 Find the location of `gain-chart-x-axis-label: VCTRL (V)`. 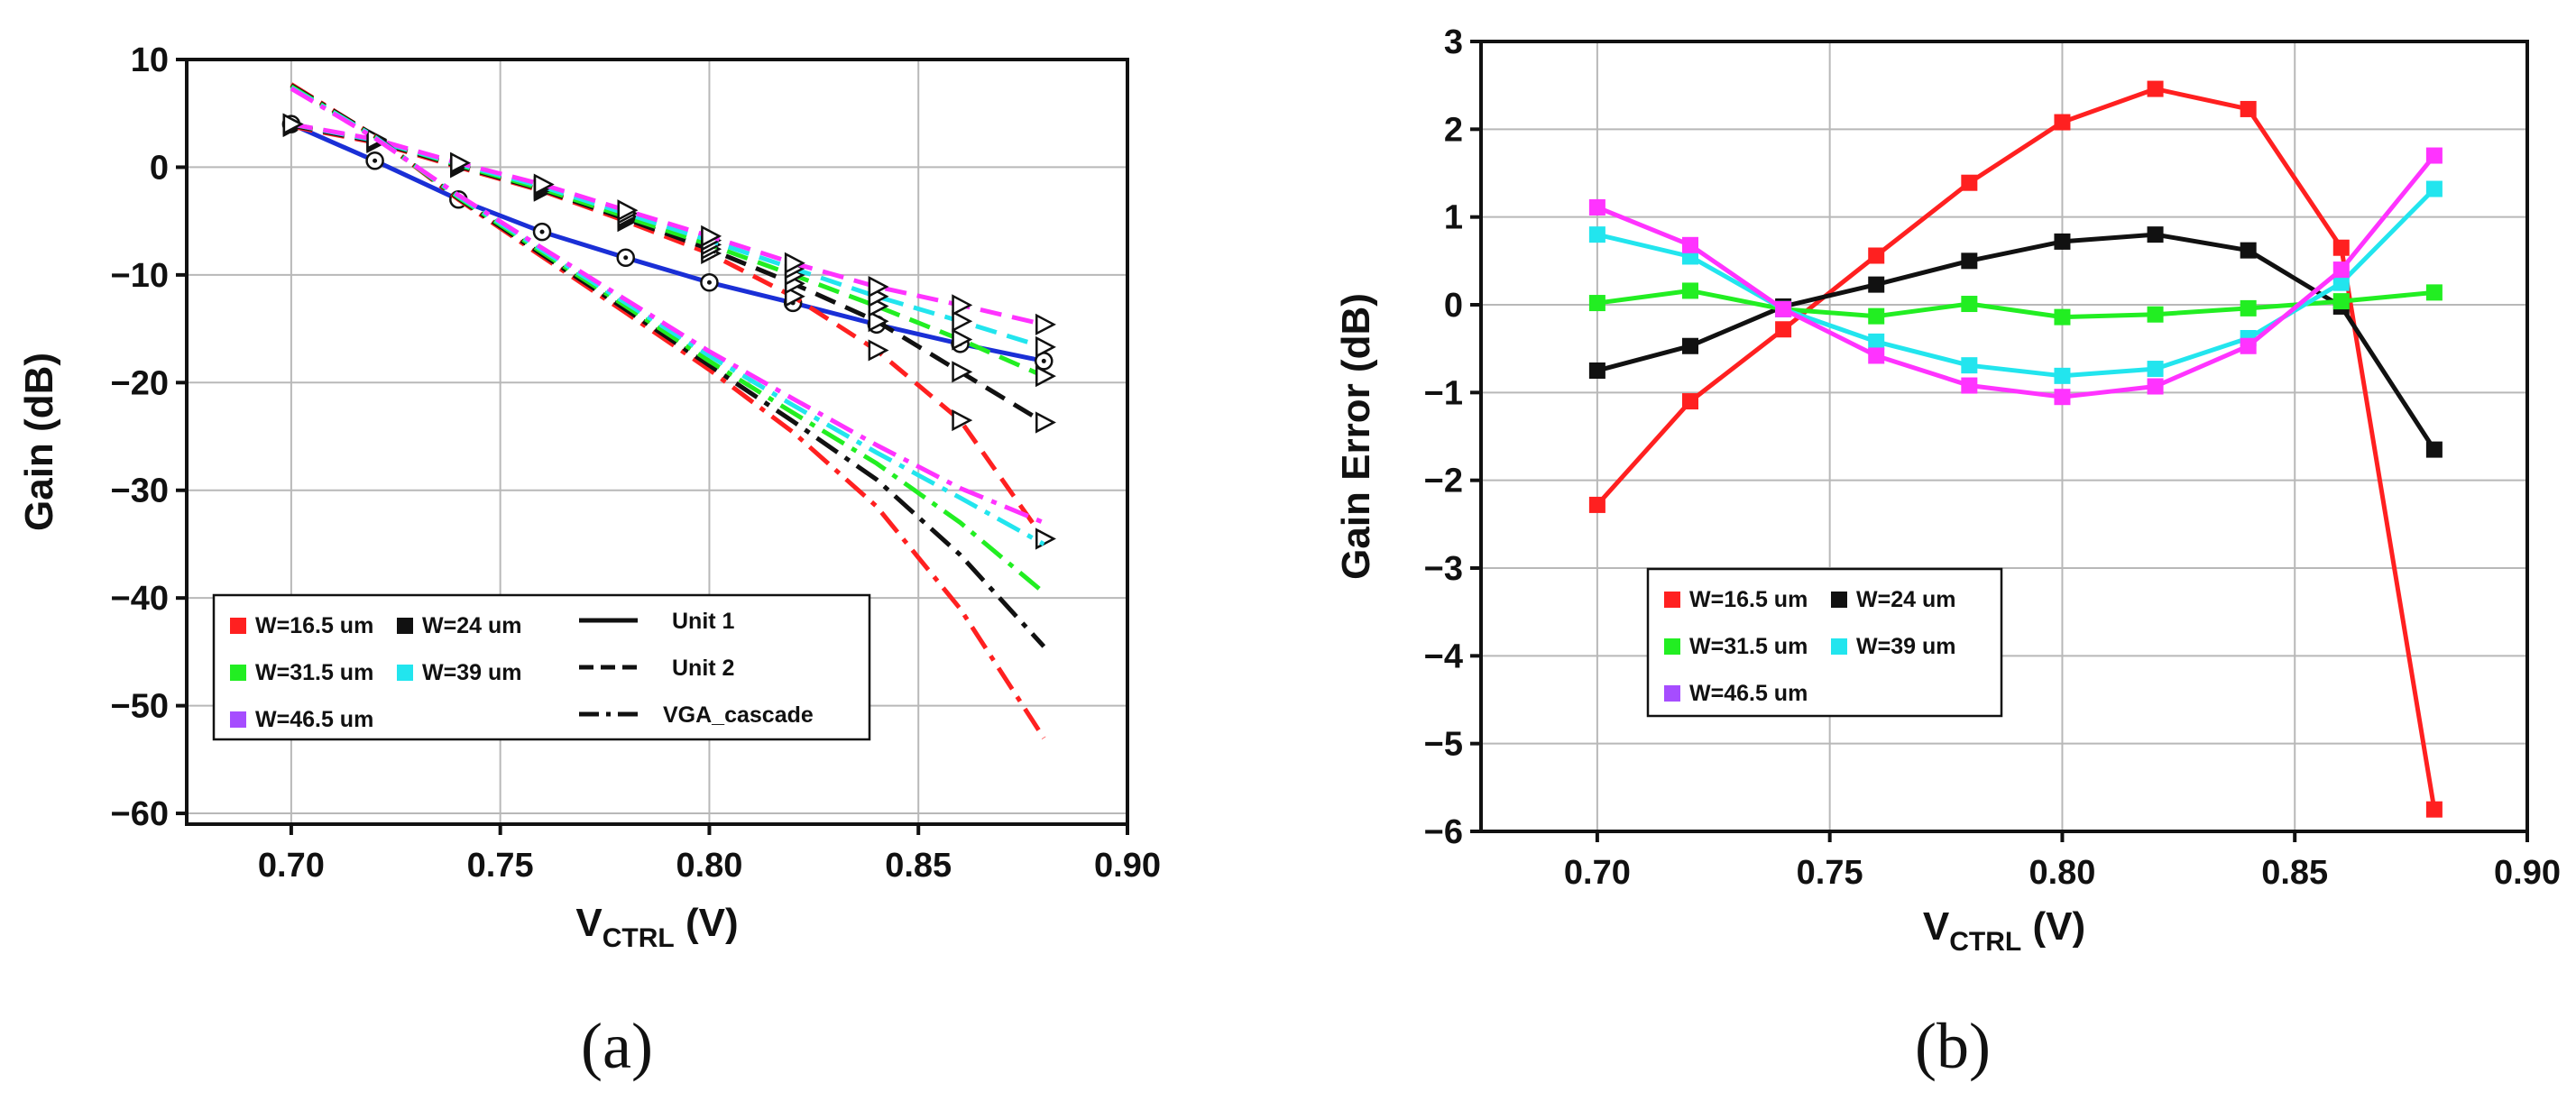

gain-chart-x-axis-label: VCTRL (V) is located at coordinates (657, 927).